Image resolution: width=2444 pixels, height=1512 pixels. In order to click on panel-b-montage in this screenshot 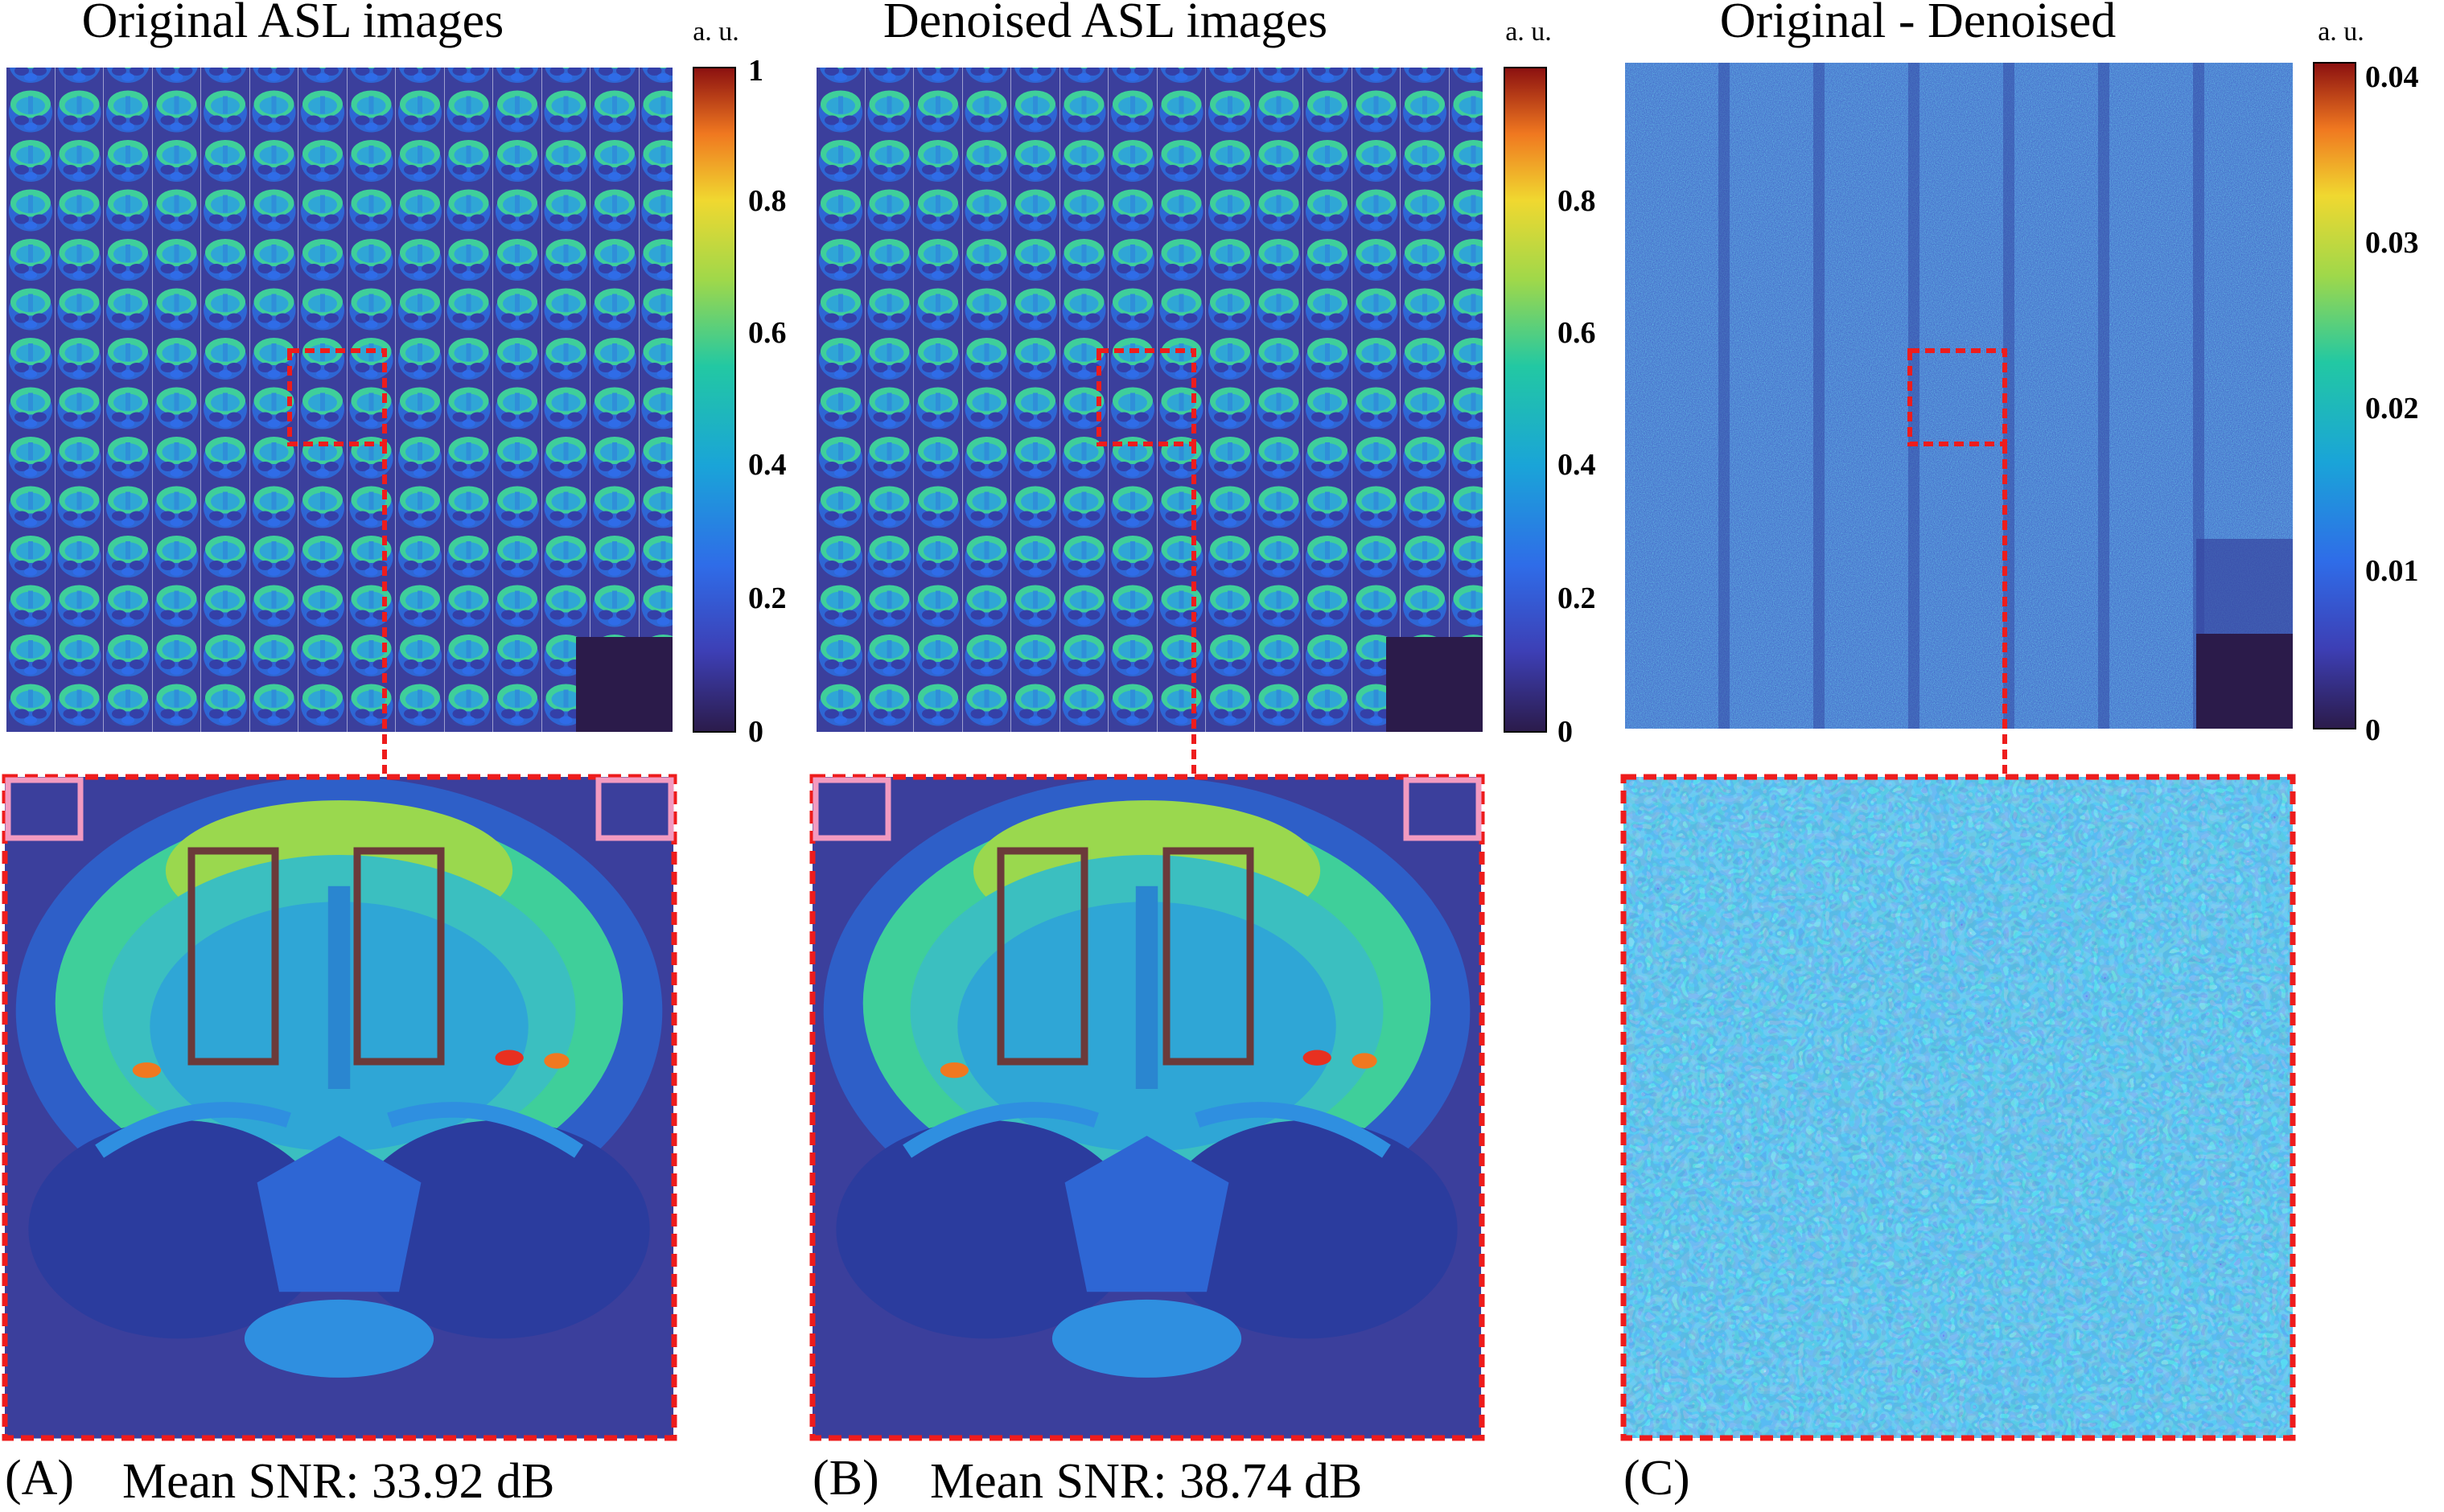, I will do `click(1150, 400)`.